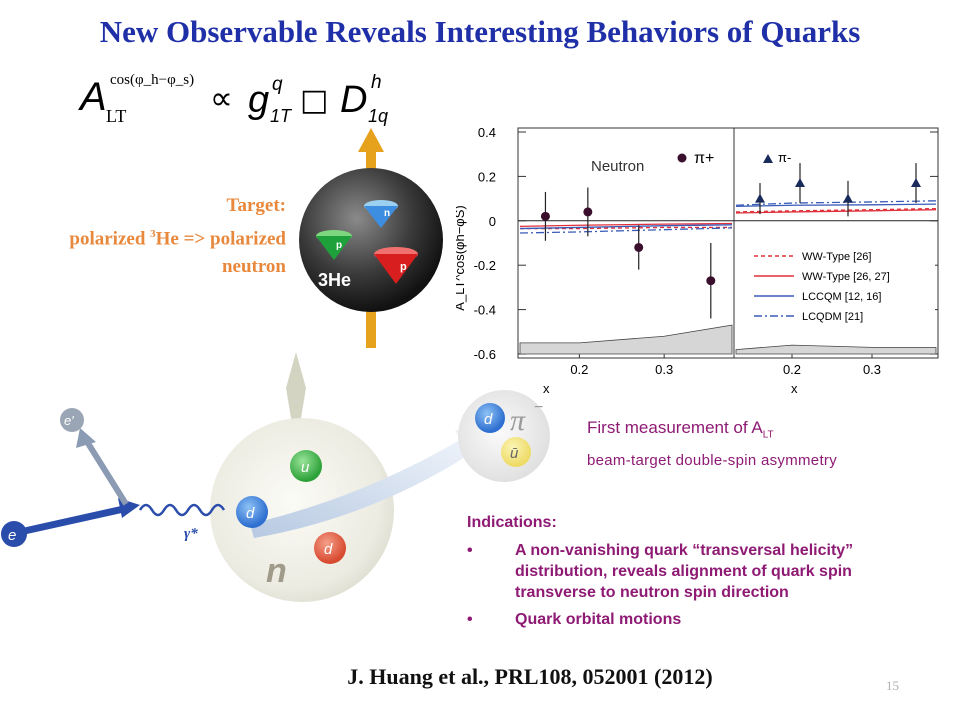 The image size is (960, 720). Describe the element at coordinates (836, 349) in the screenshot. I see `systematic-band-right` at that location.